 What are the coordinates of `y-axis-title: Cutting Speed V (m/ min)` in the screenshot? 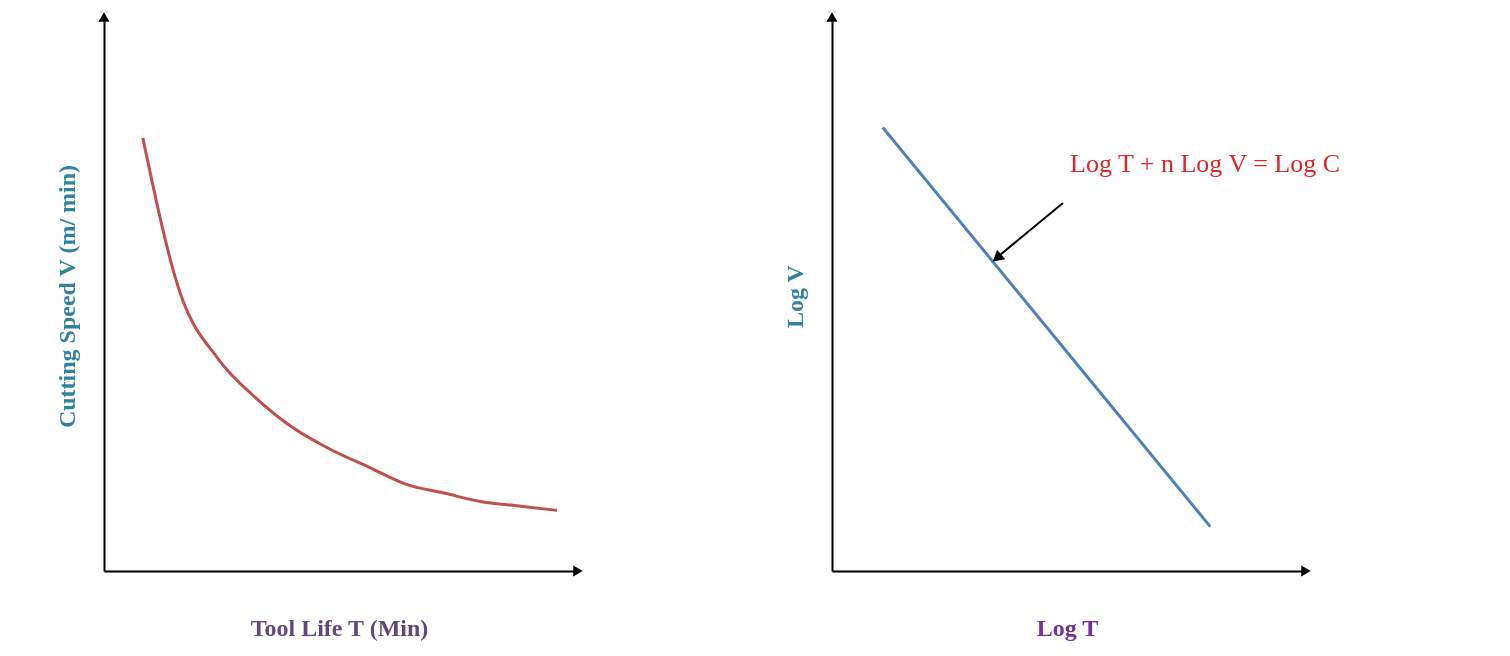 It's located at (66, 296).